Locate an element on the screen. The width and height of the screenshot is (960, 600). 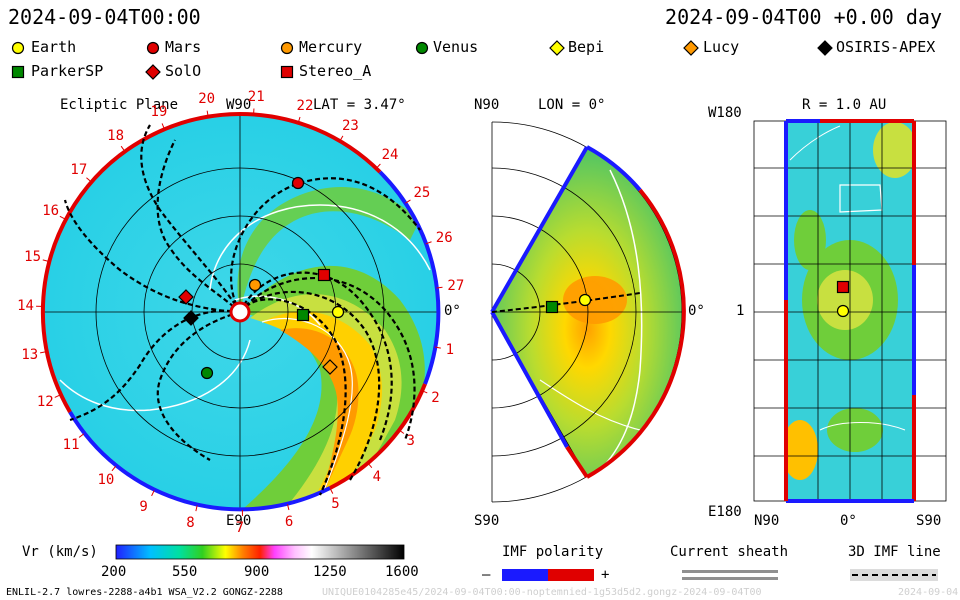
legend-marker-bepi is located at coordinates (557, 48).